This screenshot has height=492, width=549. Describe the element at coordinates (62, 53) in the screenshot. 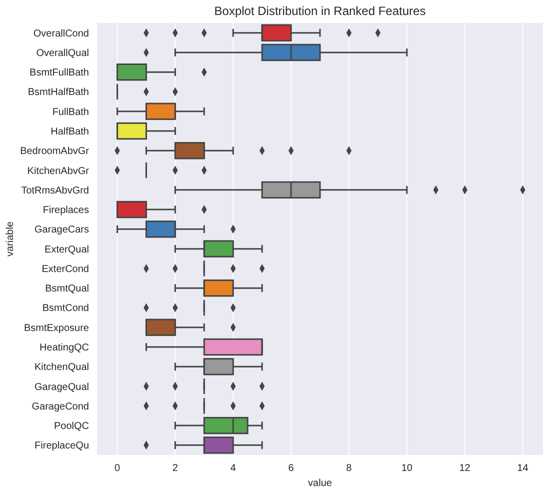

I see `y-tick-label: OverallQual` at that location.